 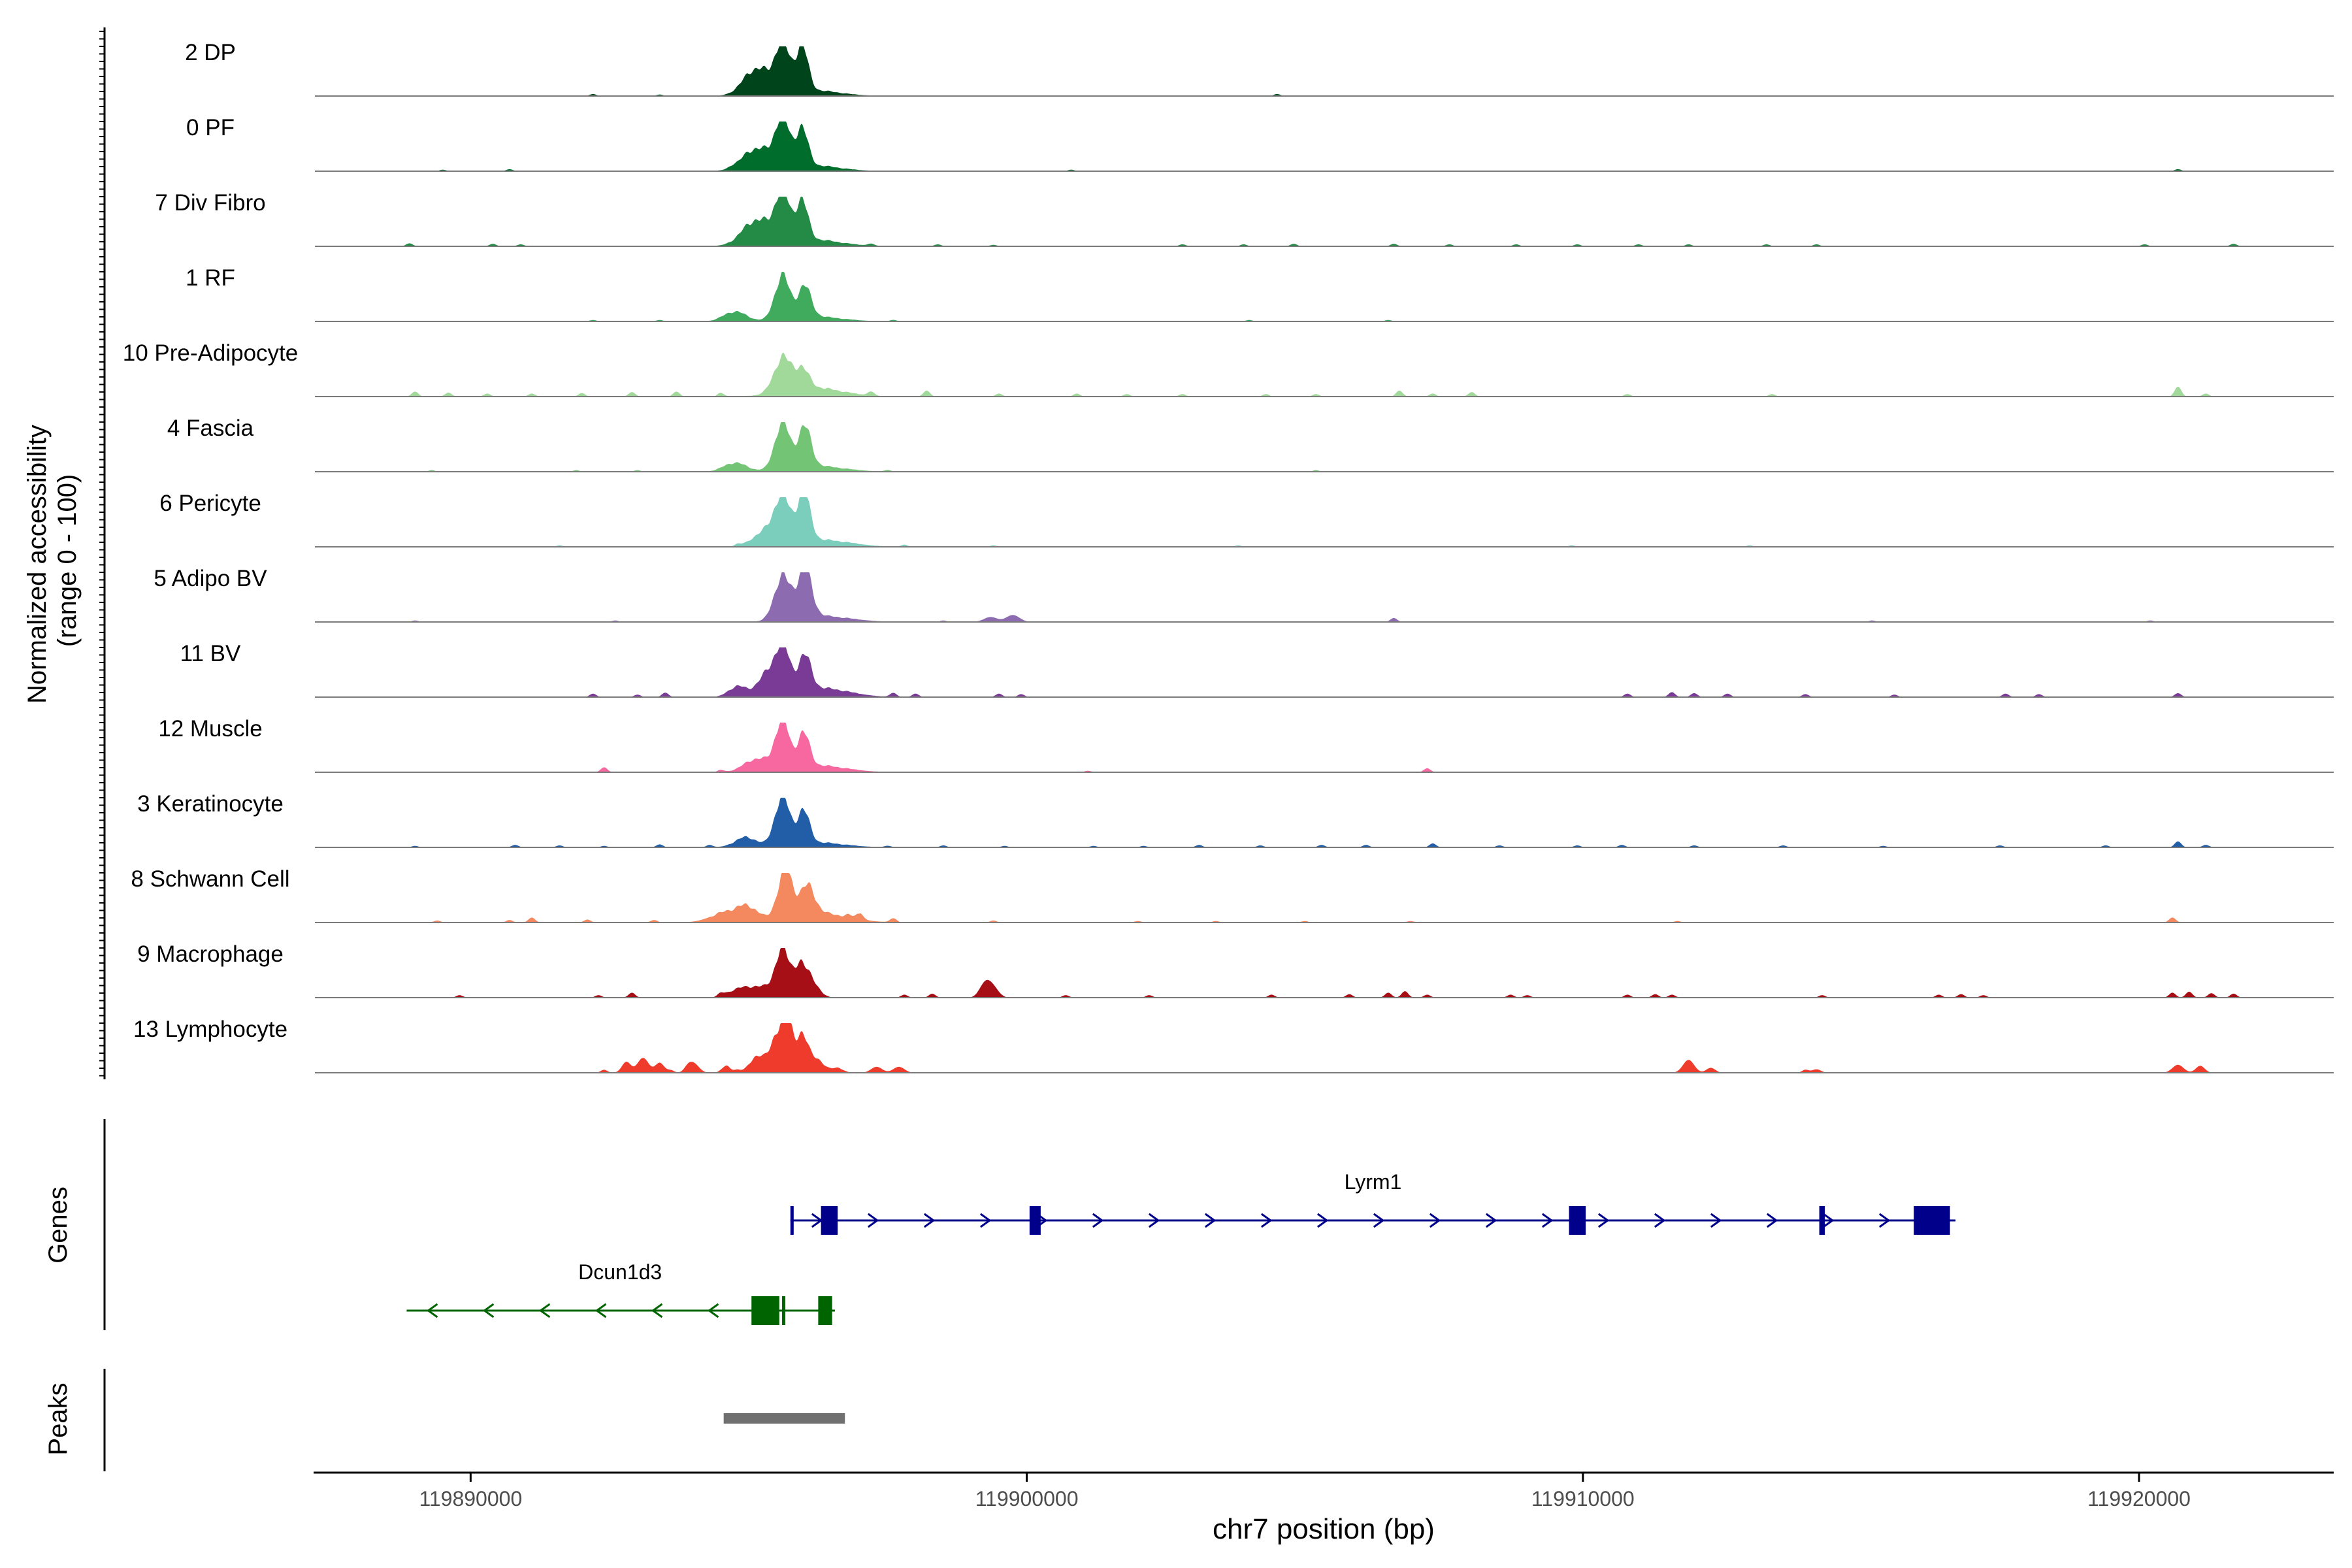 I want to click on gene-dcun1d3: Dcun1d3, so click(x=620, y=1292).